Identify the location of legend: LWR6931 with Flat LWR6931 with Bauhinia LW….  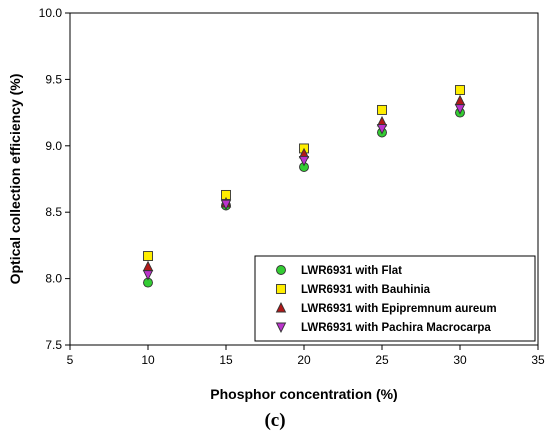
(395, 298).